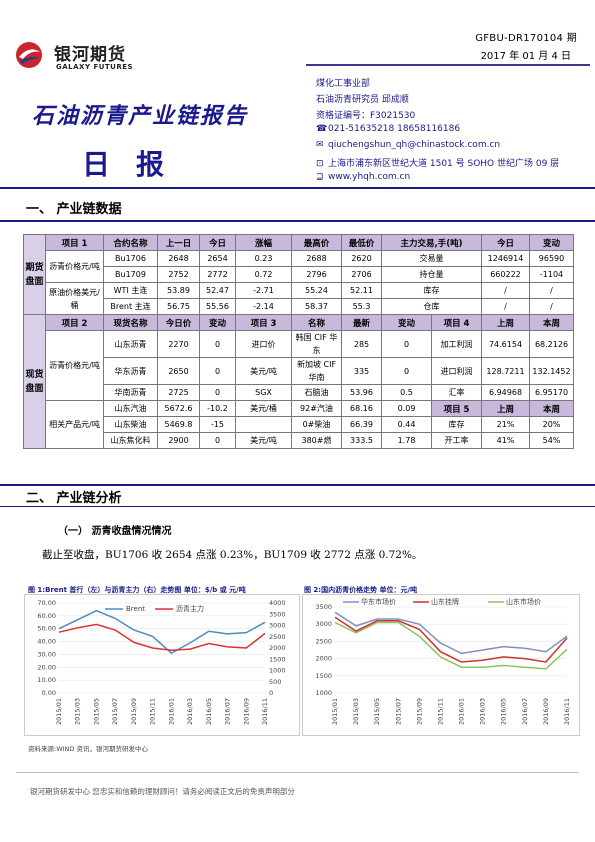 The image size is (595, 842). Describe the element at coordinates (217, 290) in the screenshot. I see `cell: 52.47` at that location.